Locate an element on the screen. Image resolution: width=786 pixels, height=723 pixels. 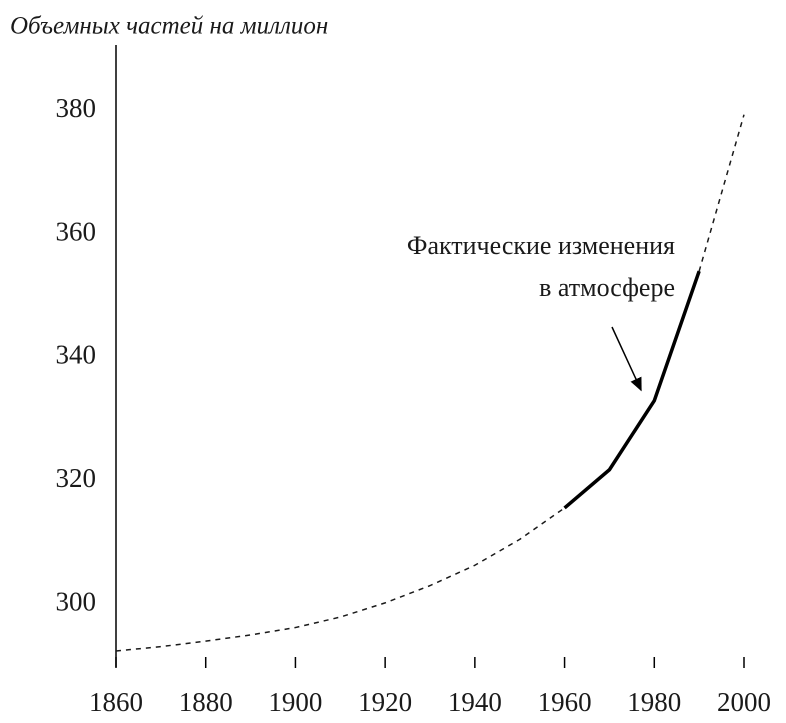
y-axis-label: Объемных частей на миллион is located at coordinates (169, 26).